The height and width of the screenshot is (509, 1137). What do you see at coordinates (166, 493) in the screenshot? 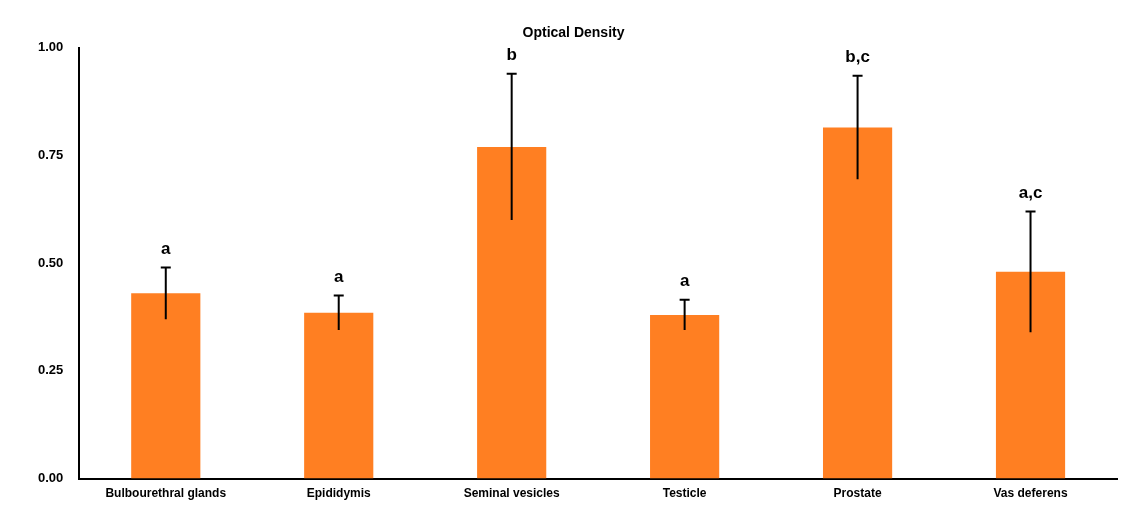
I see `x-tick-label: Bulbourethral glands` at bounding box center [166, 493].